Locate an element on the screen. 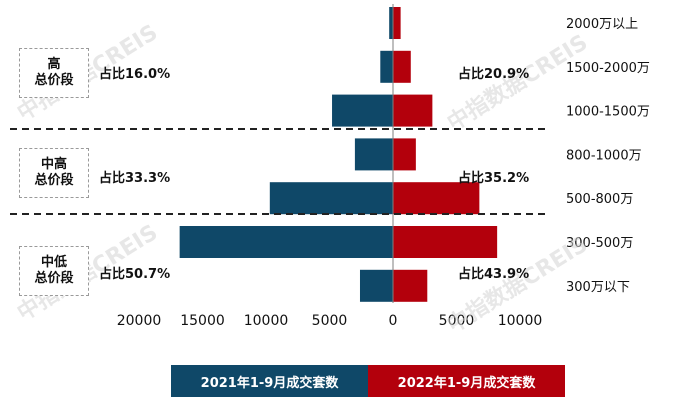 Image resolution: width=674 pixels, height=412 pixels. x-tick-label: 20000 is located at coordinates (139, 321).